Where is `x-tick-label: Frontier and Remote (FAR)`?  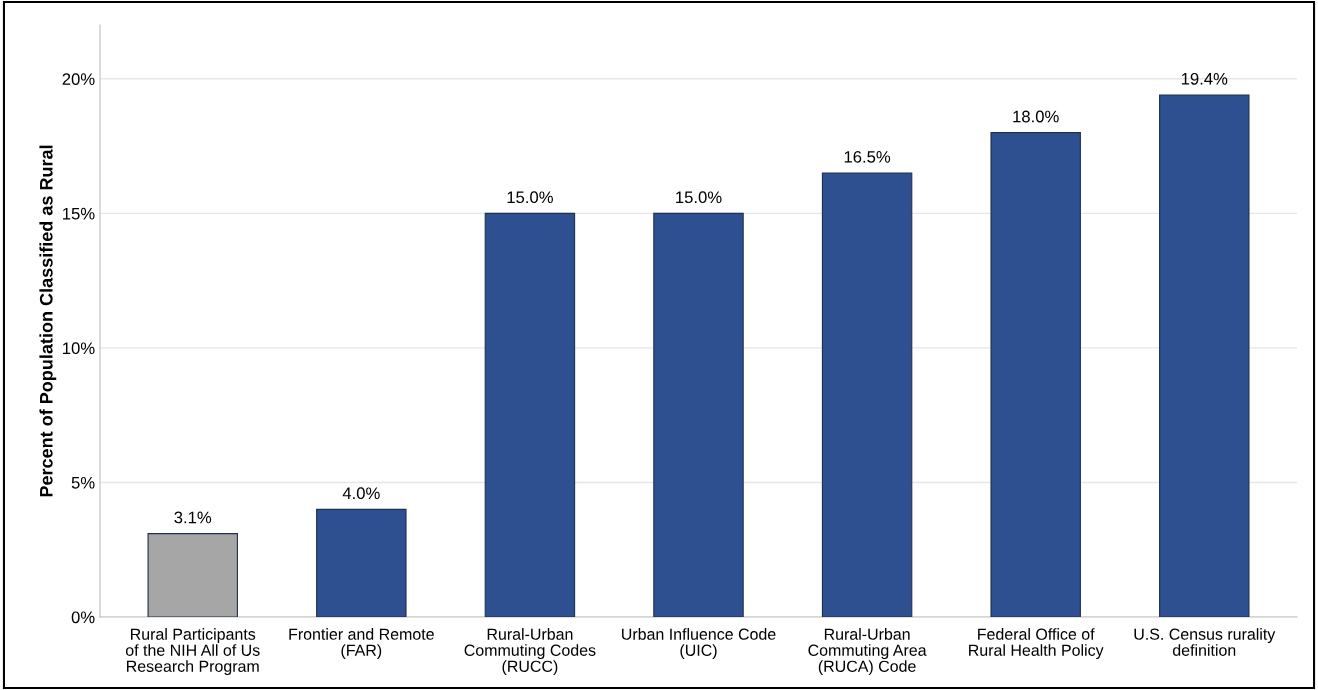 x-tick-label: Frontier and Remote (FAR) is located at coordinates (361, 644).